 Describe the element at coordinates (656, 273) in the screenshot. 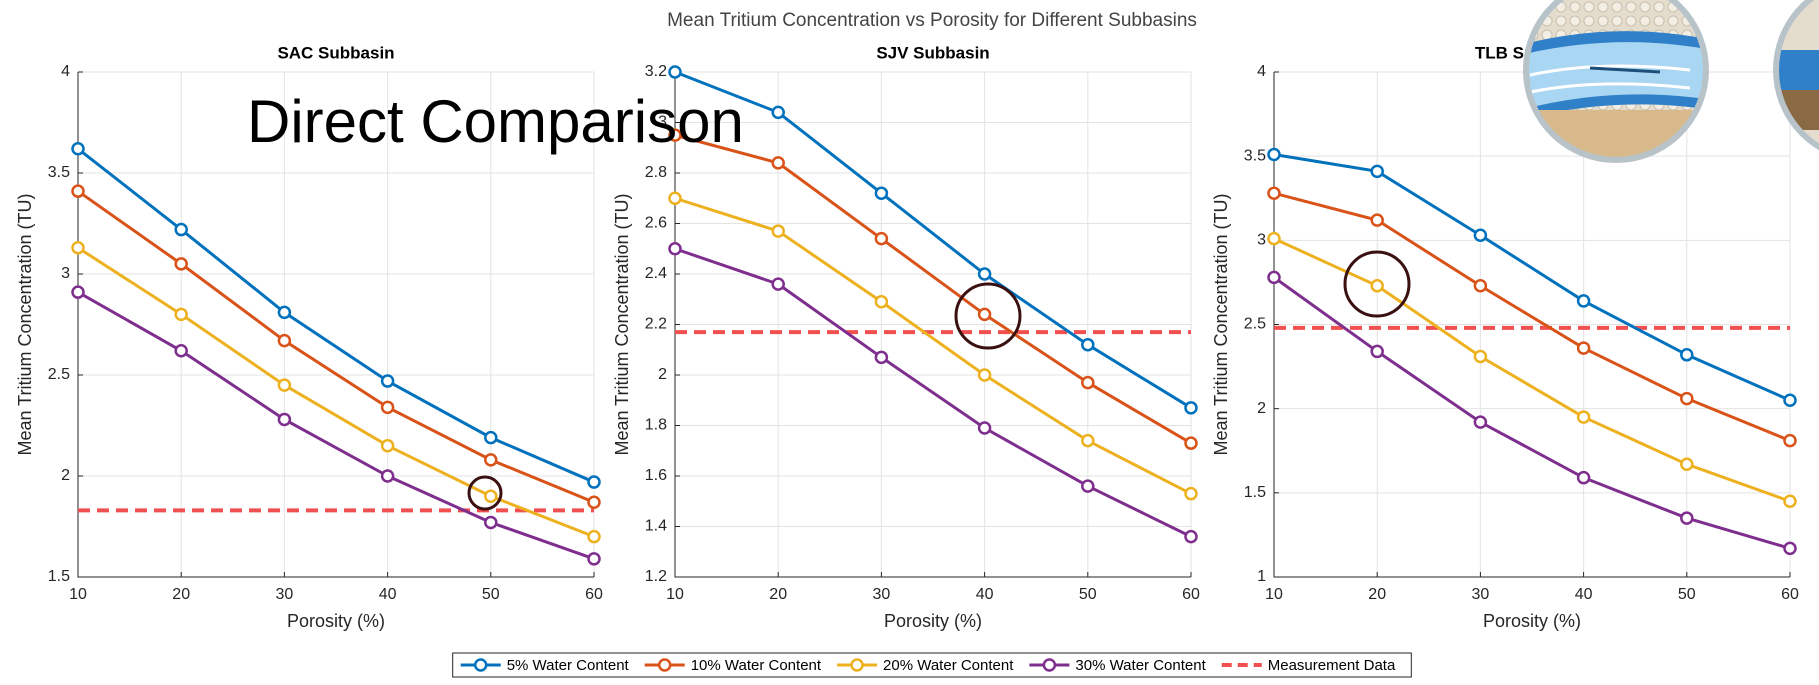

I see `y-tick-label: 2.4` at that location.